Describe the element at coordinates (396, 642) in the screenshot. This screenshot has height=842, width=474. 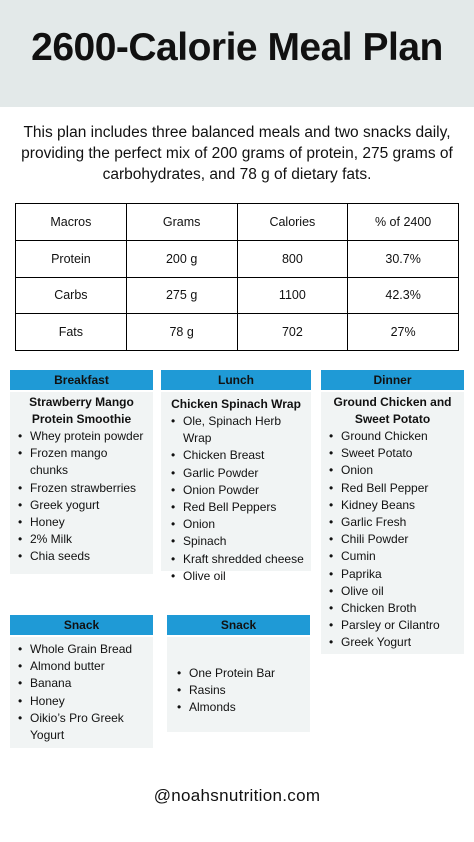
I see `list-item: Greek Yogurt` at that location.